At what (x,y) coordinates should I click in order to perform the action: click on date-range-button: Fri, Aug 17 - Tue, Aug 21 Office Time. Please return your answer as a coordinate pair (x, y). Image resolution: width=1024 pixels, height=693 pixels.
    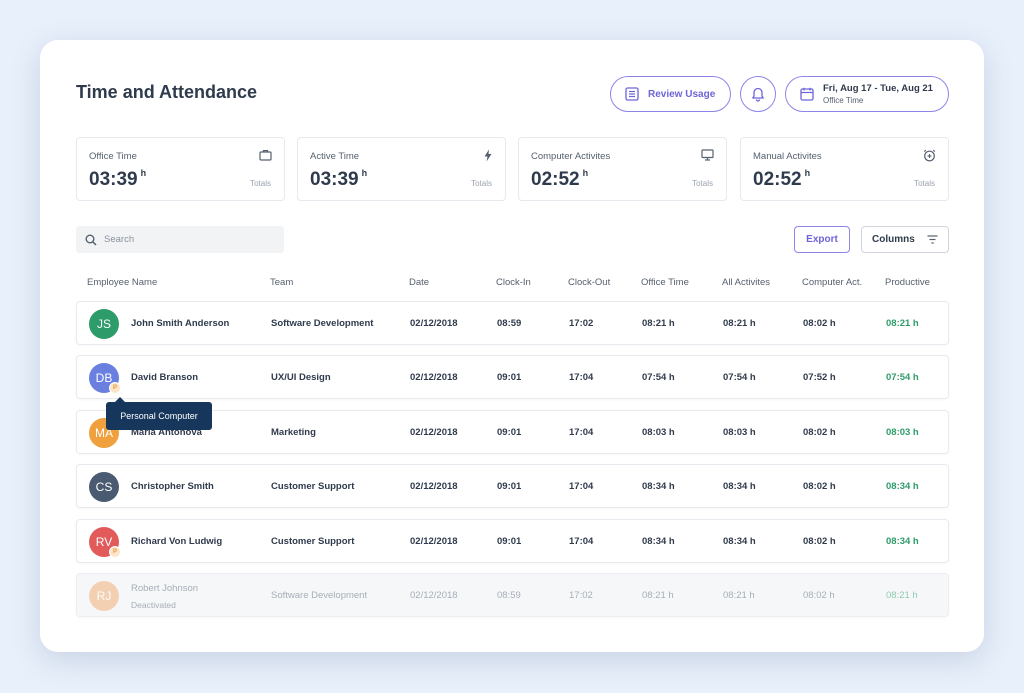
    Looking at the image, I should click on (867, 94).